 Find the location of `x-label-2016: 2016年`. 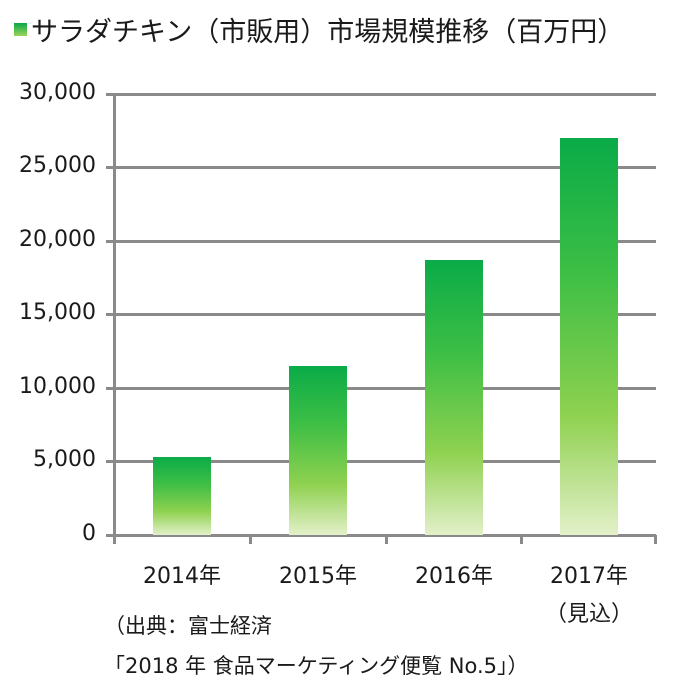

x-label-2016: 2016年 is located at coordinates (454, 576).